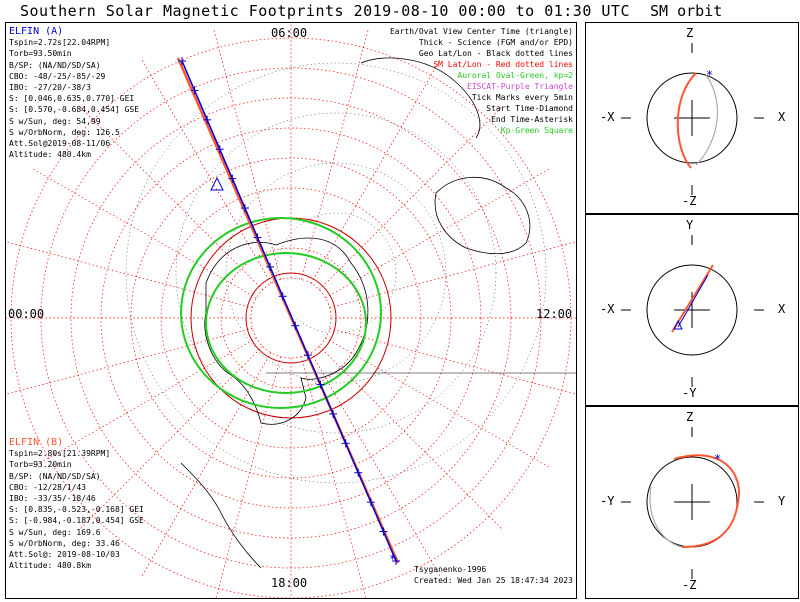 This screenshot has height=602, width=800. Describe the element at coordinates (55, 65) in the screenshot. I see `elfin-a-line: B/SP: (NA/ND/SD/SA)` at that location.